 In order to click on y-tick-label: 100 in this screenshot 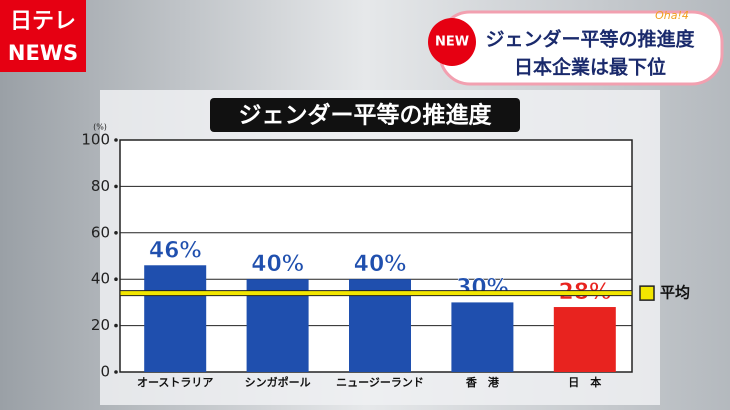, I will do `click(95, 140)`.